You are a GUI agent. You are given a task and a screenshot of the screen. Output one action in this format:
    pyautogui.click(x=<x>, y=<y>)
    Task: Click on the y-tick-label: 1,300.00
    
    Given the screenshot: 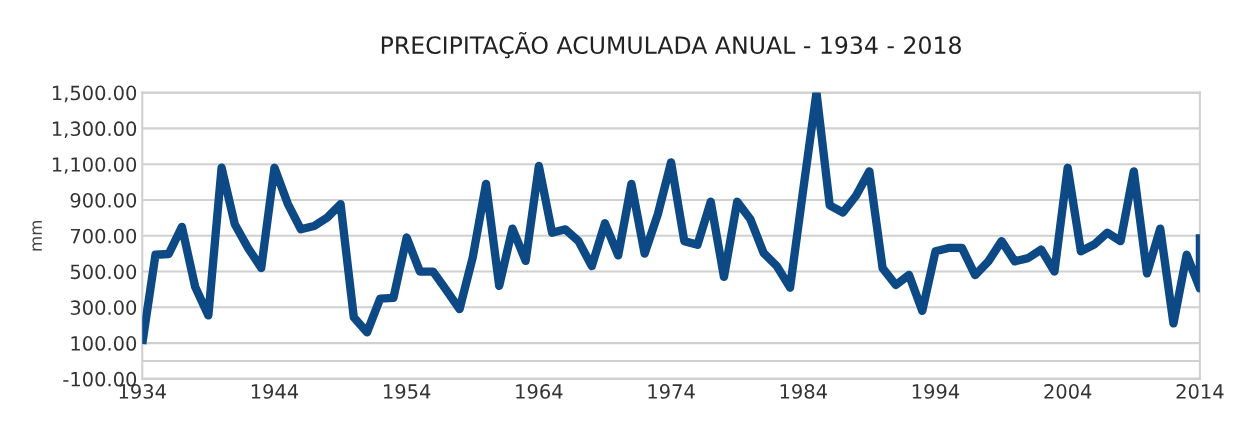 What is the action you would take?
    pyautogui.click(x=94, y=130)
    